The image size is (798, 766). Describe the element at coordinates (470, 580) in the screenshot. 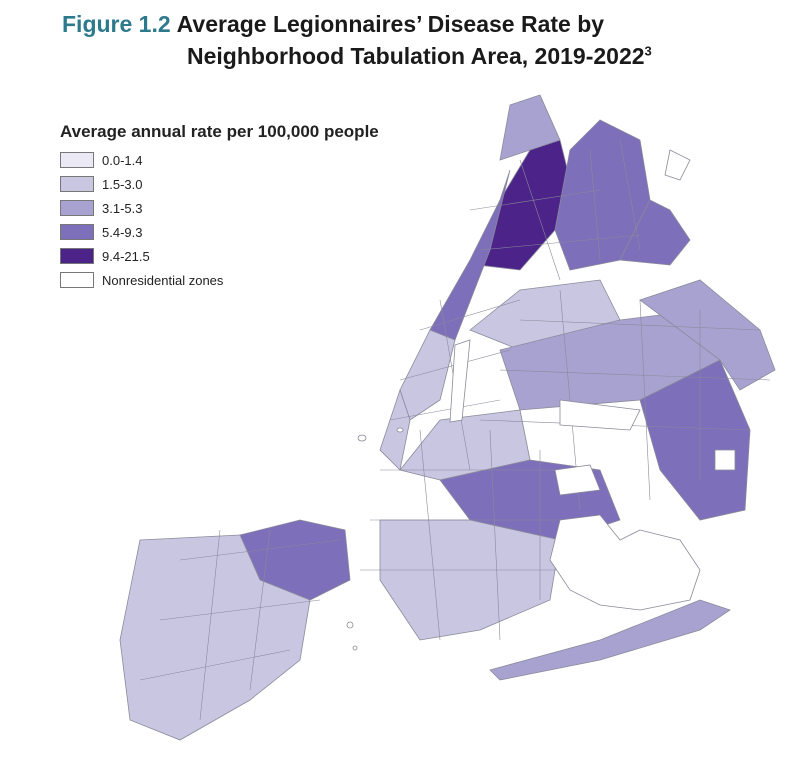

I see `region-brooklyn-south` at that location.